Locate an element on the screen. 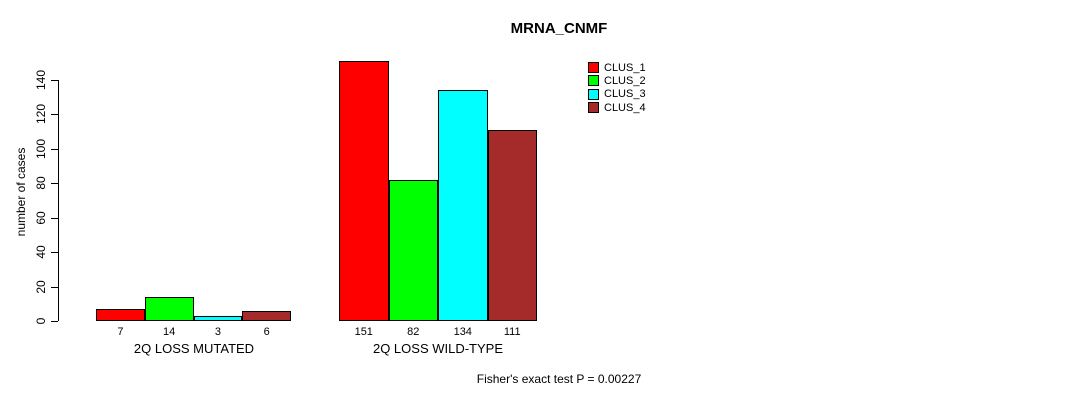 Image resolution: width=1090 pixels, height=400 pixels. legend-item-clus-4: CLUS_4 is located at coordinates (617, 107).